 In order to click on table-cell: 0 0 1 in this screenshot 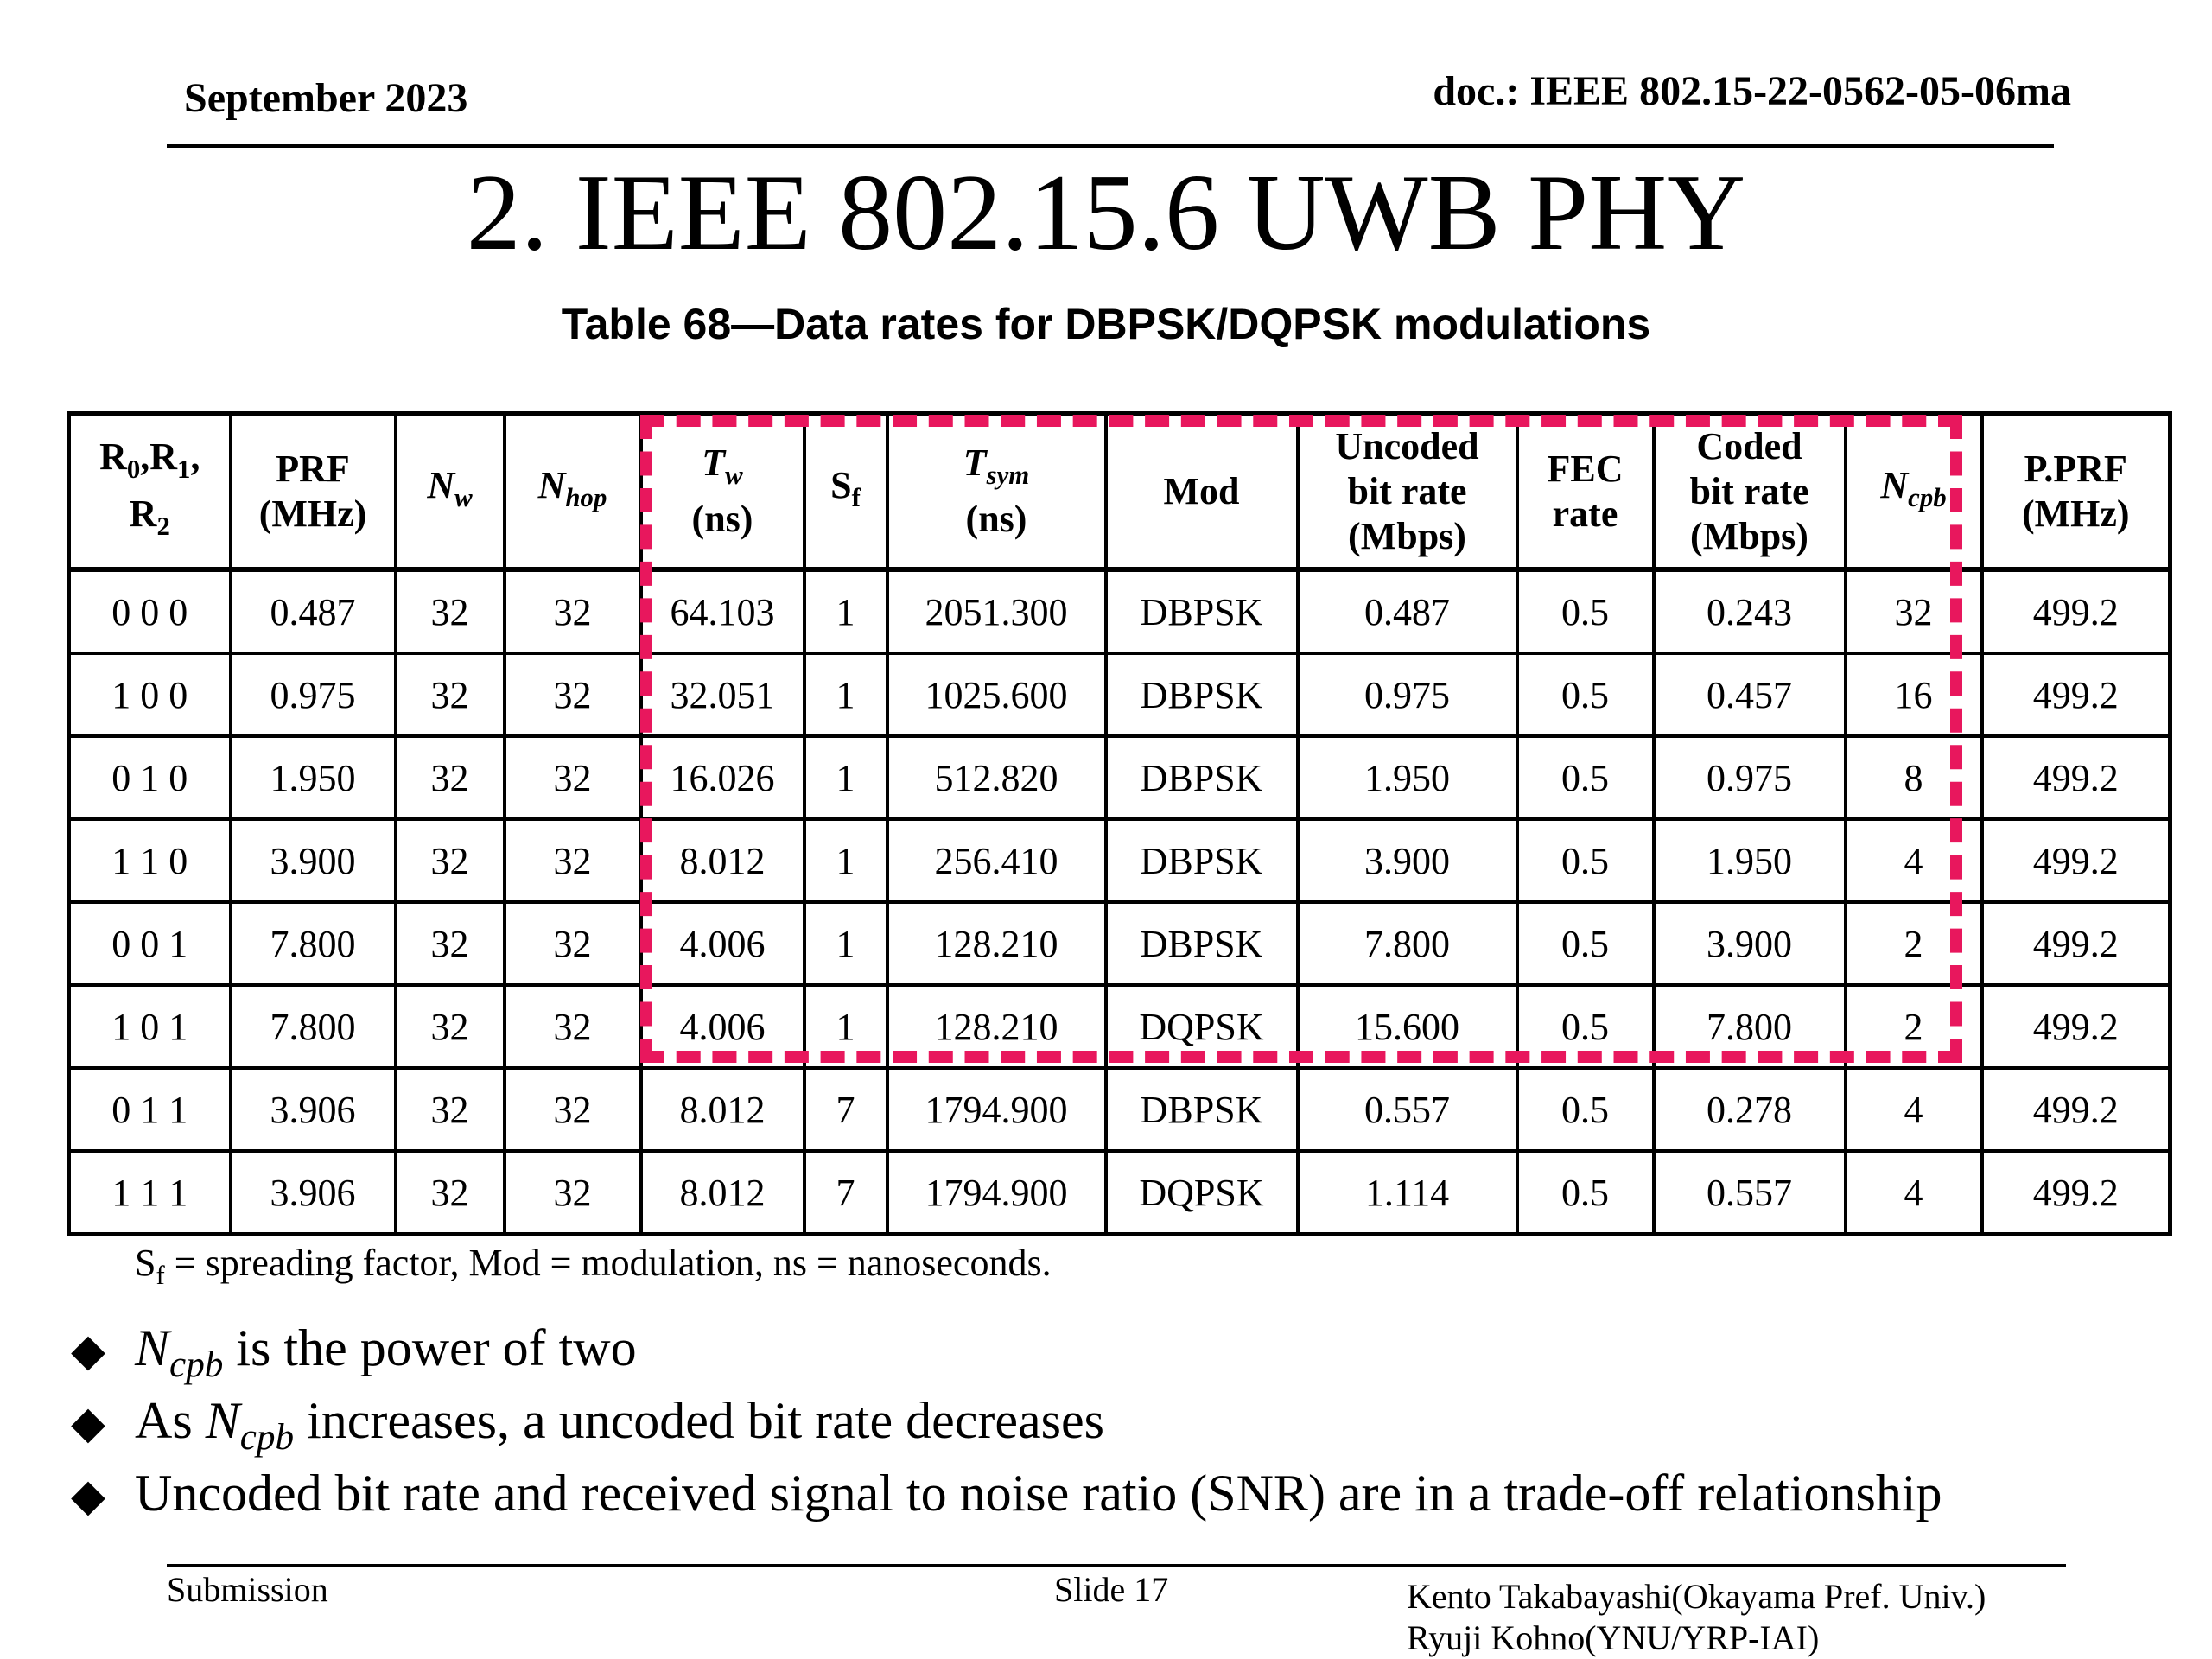, I will do `click(149, 943)`.